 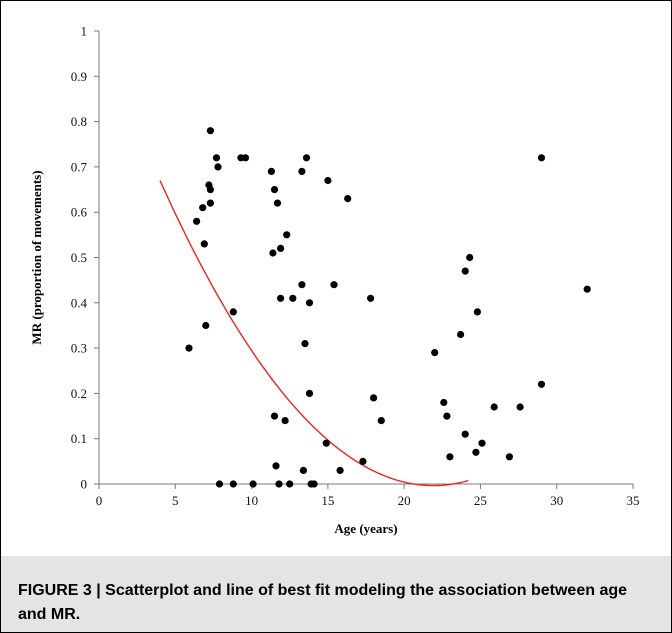 I want to click on y-tick-label: 0.4, so click(x=79, y=302).